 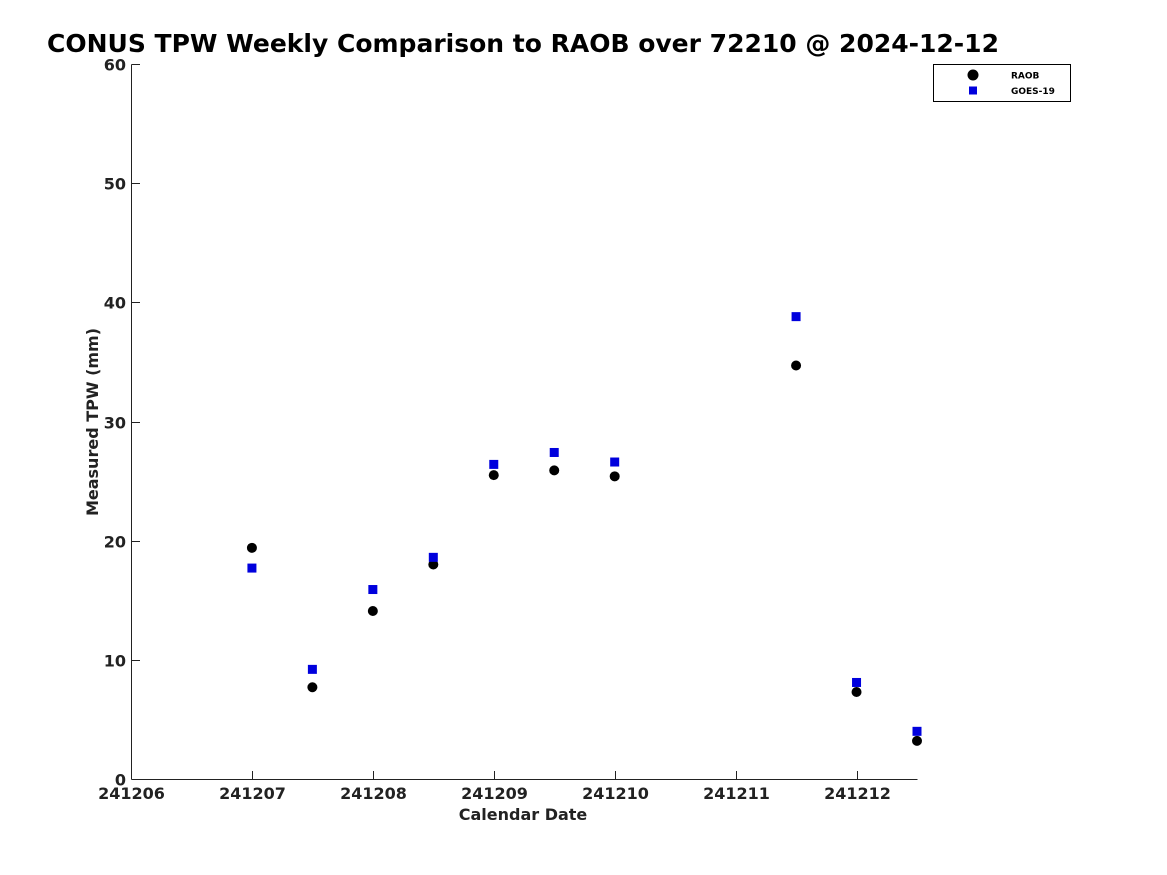 What do you see at coordinates (115, 661) in the screenshot?
I see `y-tick-label: 10` at bounding box center [115, 661].